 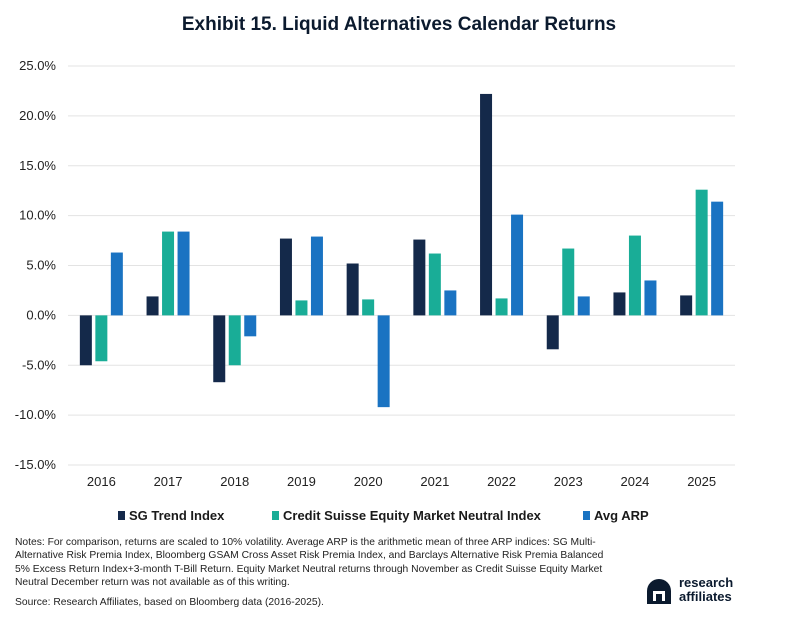 I want to click on y-tick-label: 10.0%, so click(x=37, y=215).